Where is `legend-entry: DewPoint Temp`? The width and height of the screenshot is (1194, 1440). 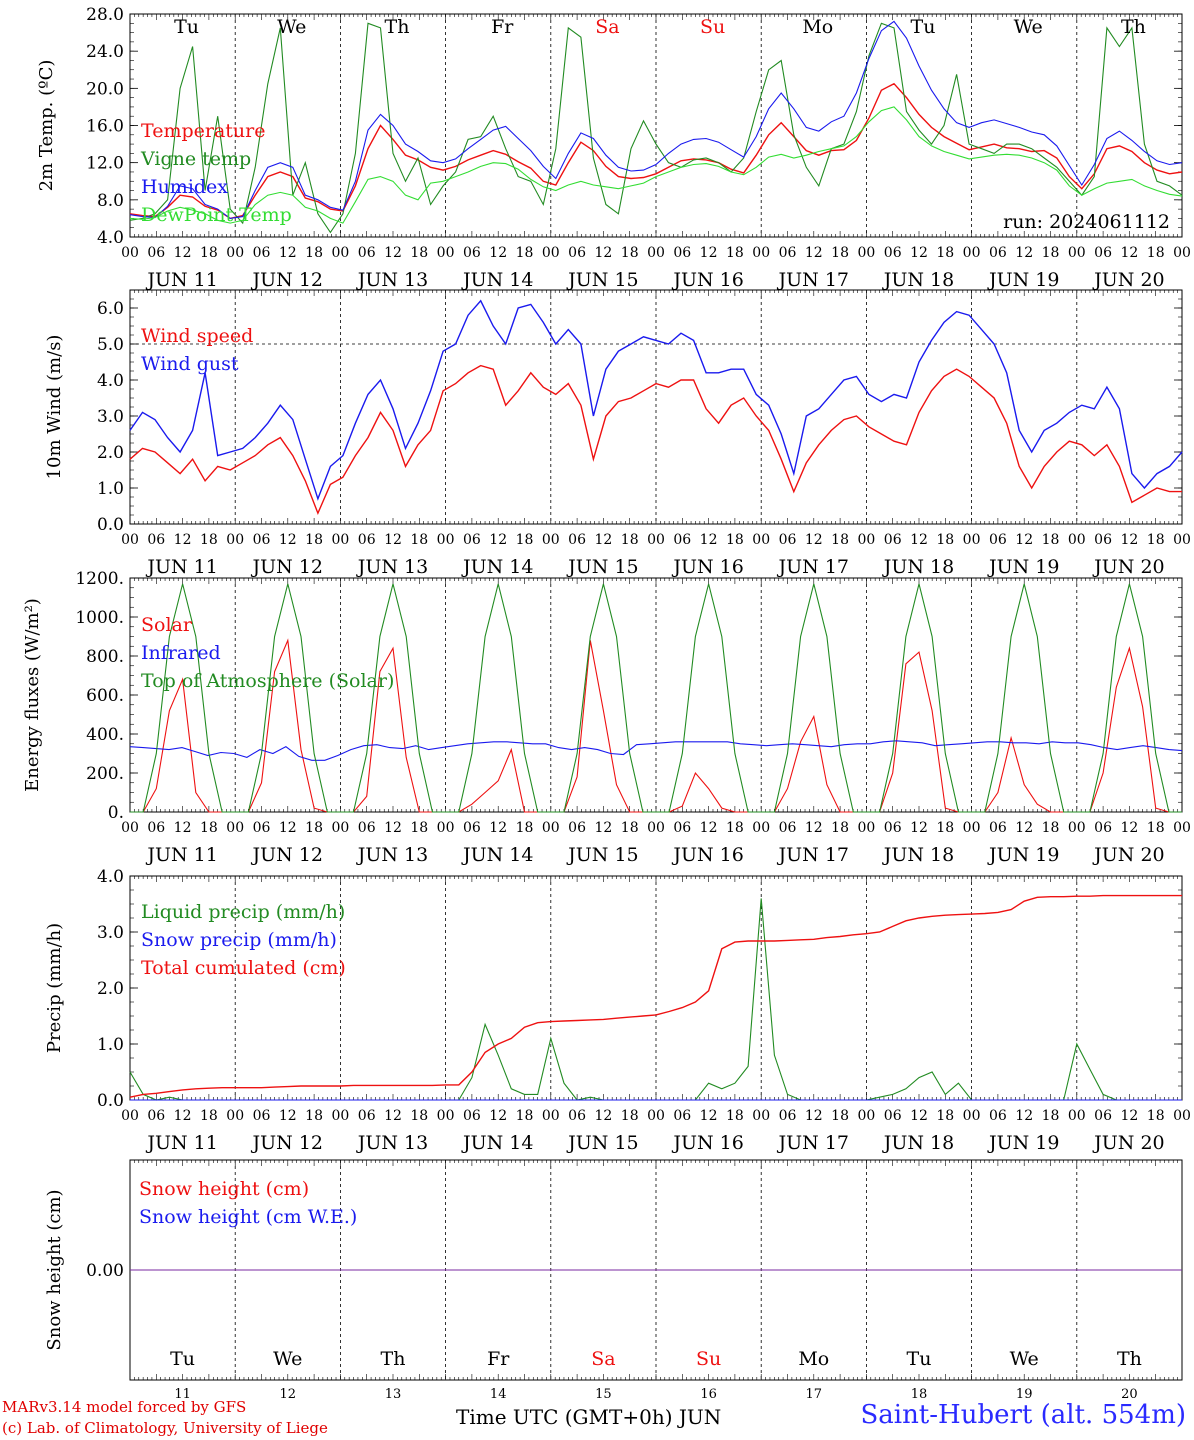 legend-entry: DewPoint Temp is located at coordinates (216, 215).